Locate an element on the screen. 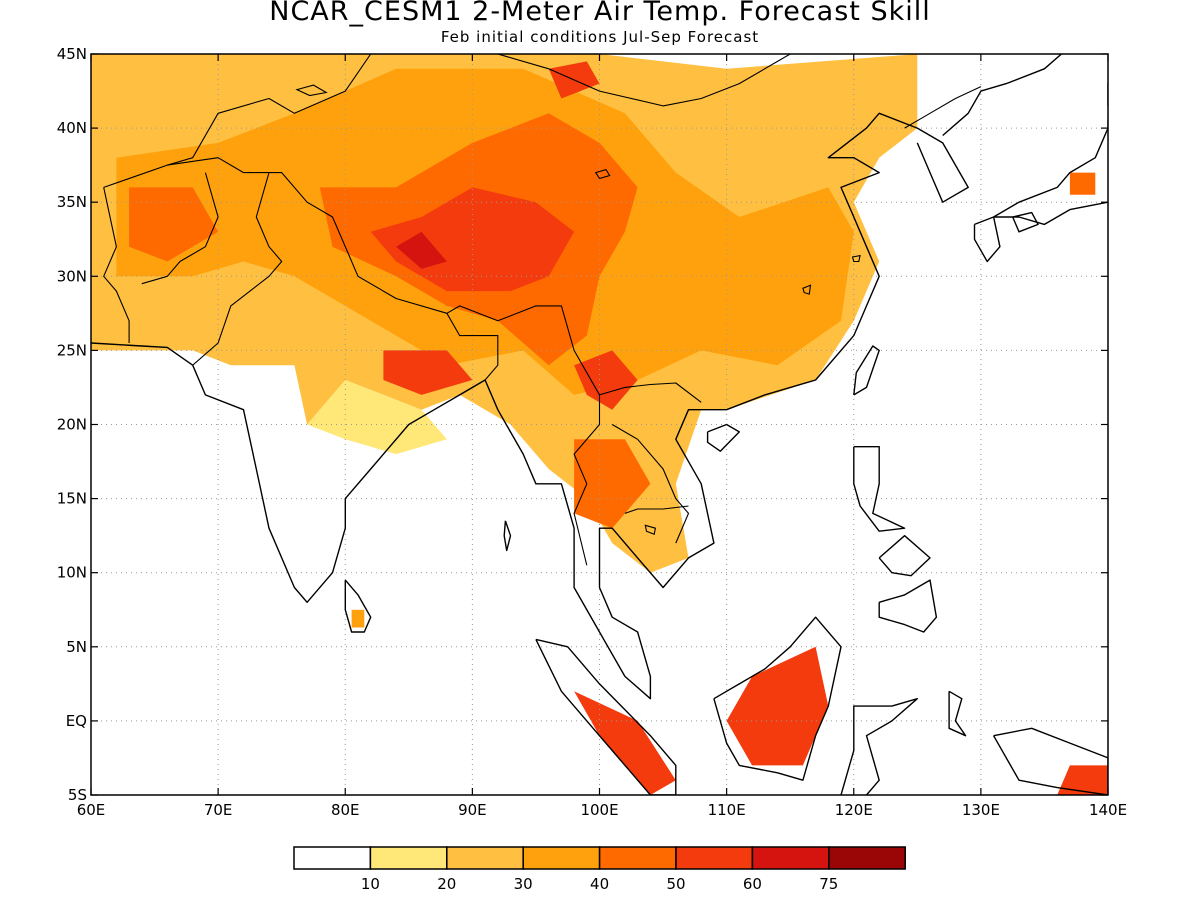 Image resolution: width=1200 pixels, height=900 pixels. lat-tick-label: 35N is located at coordinates (72, 202).